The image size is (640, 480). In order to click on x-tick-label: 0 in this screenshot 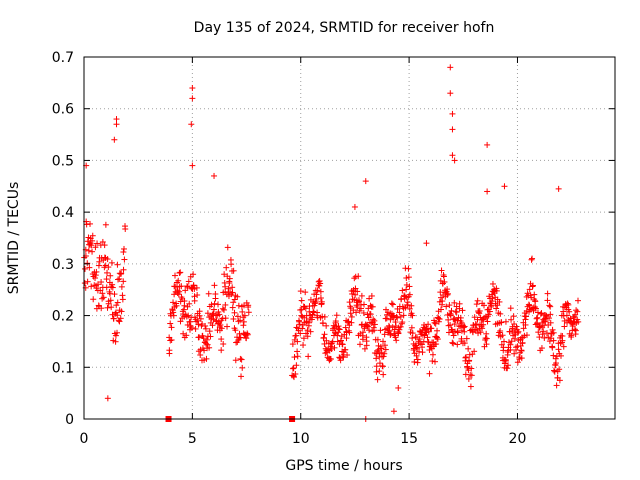, I will do `click(84, 439)`.